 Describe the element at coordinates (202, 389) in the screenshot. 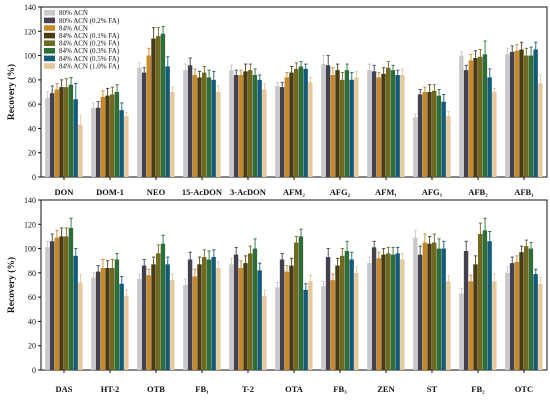

I see `category-label: FB₁` at that location.